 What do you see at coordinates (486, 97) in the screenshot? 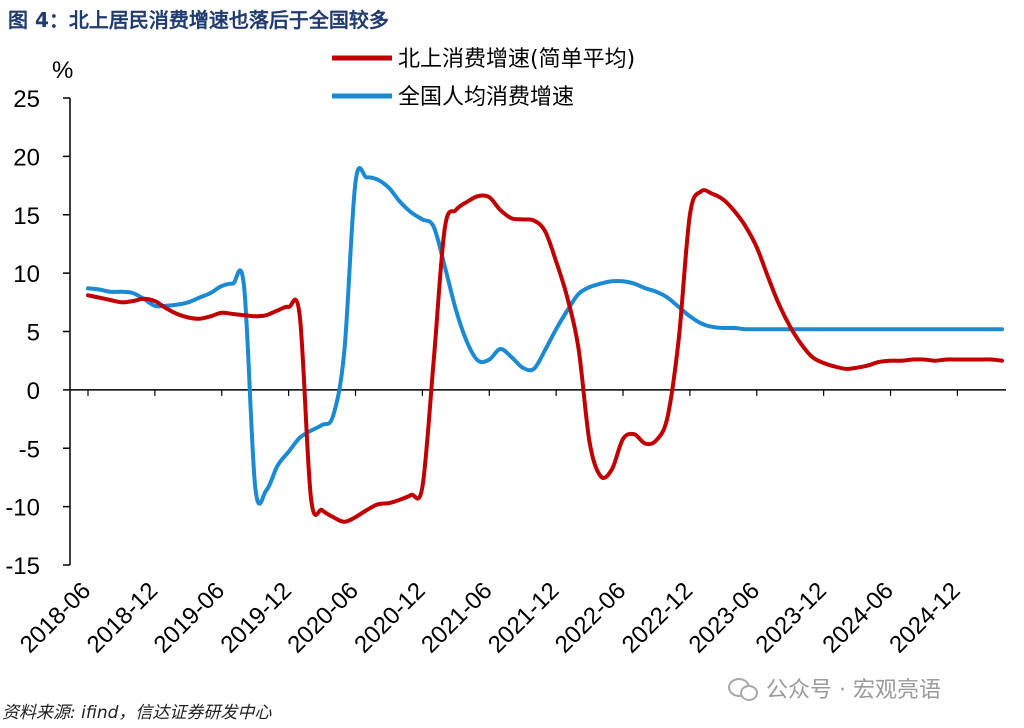
I see `legend-label: 全国人均消费增速` at bounding box center [486, 97].